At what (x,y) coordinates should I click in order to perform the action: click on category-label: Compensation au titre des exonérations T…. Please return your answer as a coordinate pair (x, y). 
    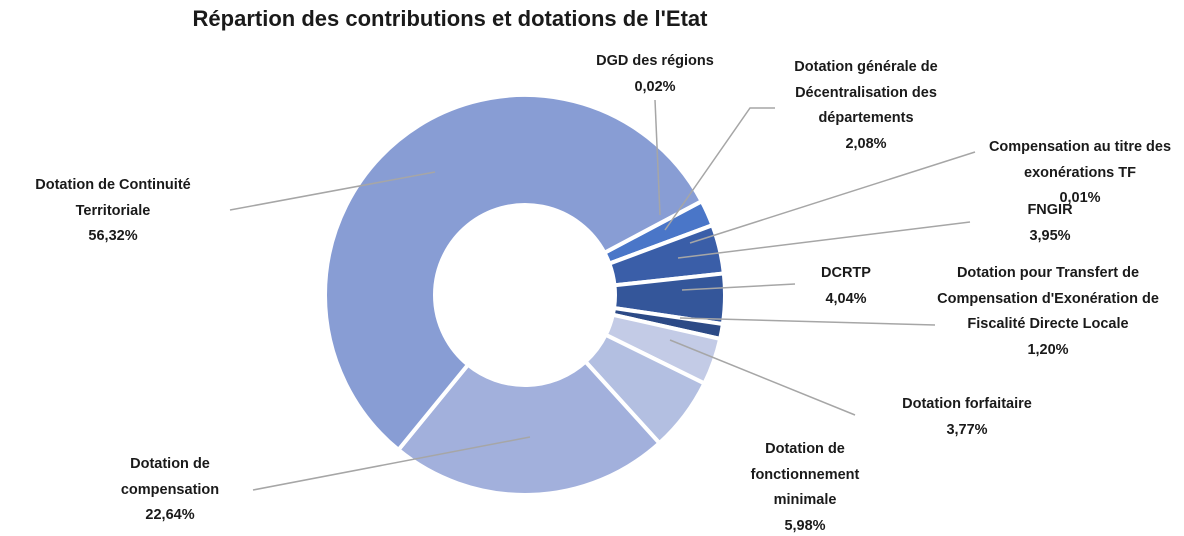
    Looking at the image, I should click on (1080, 160).